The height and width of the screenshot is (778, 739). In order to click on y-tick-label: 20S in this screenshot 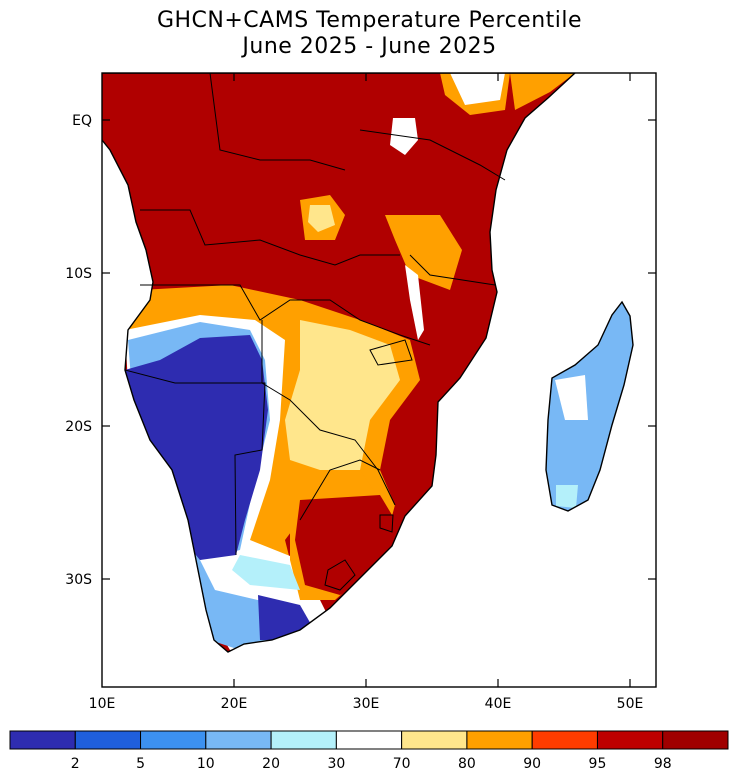, I will do `click(78, 427)`.